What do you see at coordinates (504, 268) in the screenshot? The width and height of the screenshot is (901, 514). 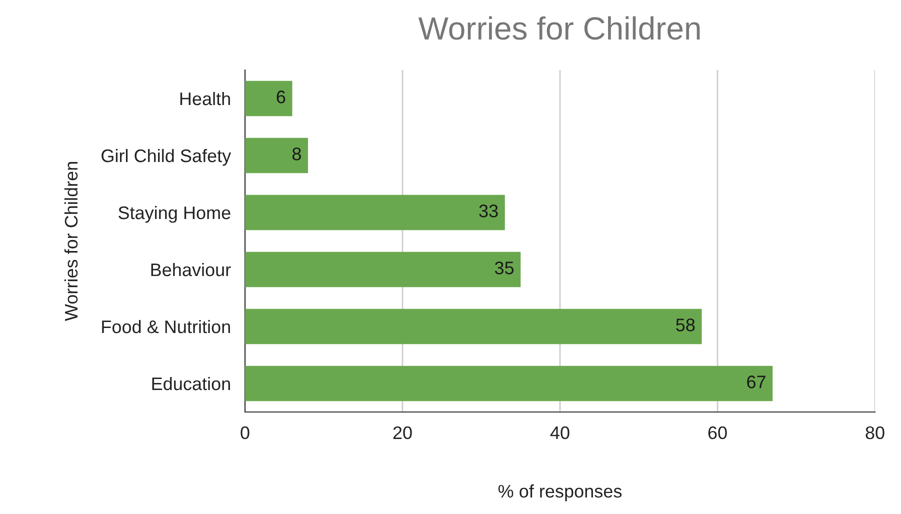 I see `data-label: 35` at bounding box center [504, 268].